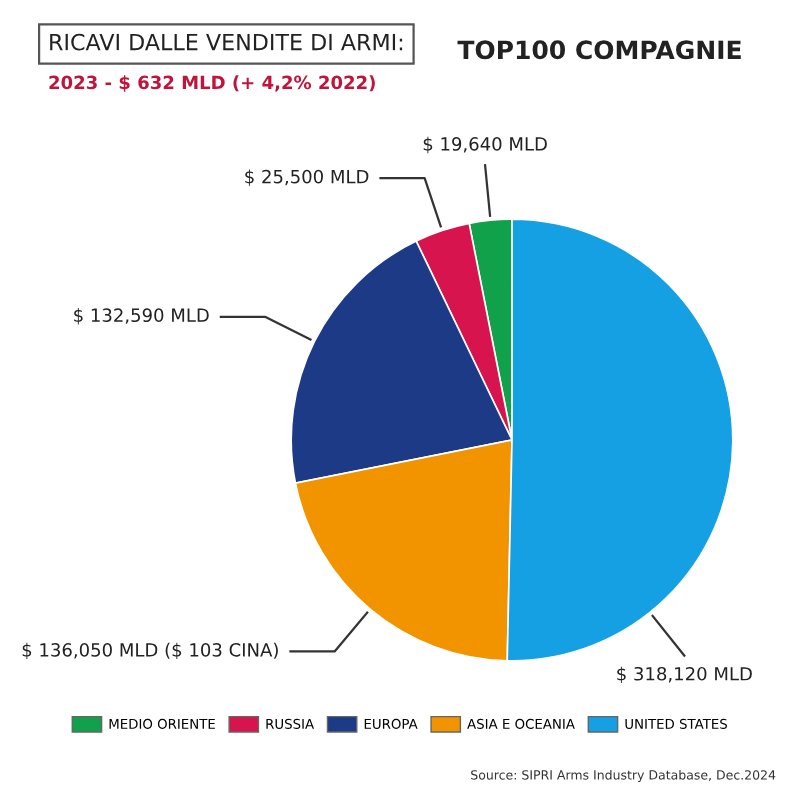 Image resolution: width=800 pixels, height=800 pixels. I want to click on data-label: $ 136,050 MLD ($ 103 CINA), so click(150, 651).